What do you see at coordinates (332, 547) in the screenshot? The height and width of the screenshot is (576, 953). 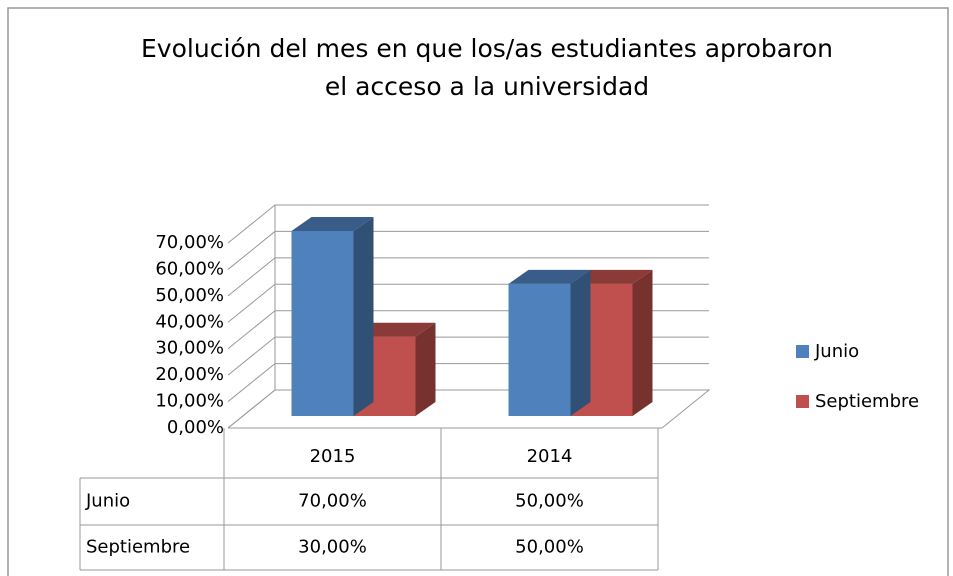 I see `table-cell: 30,00%` at bounding box center [332, 547].